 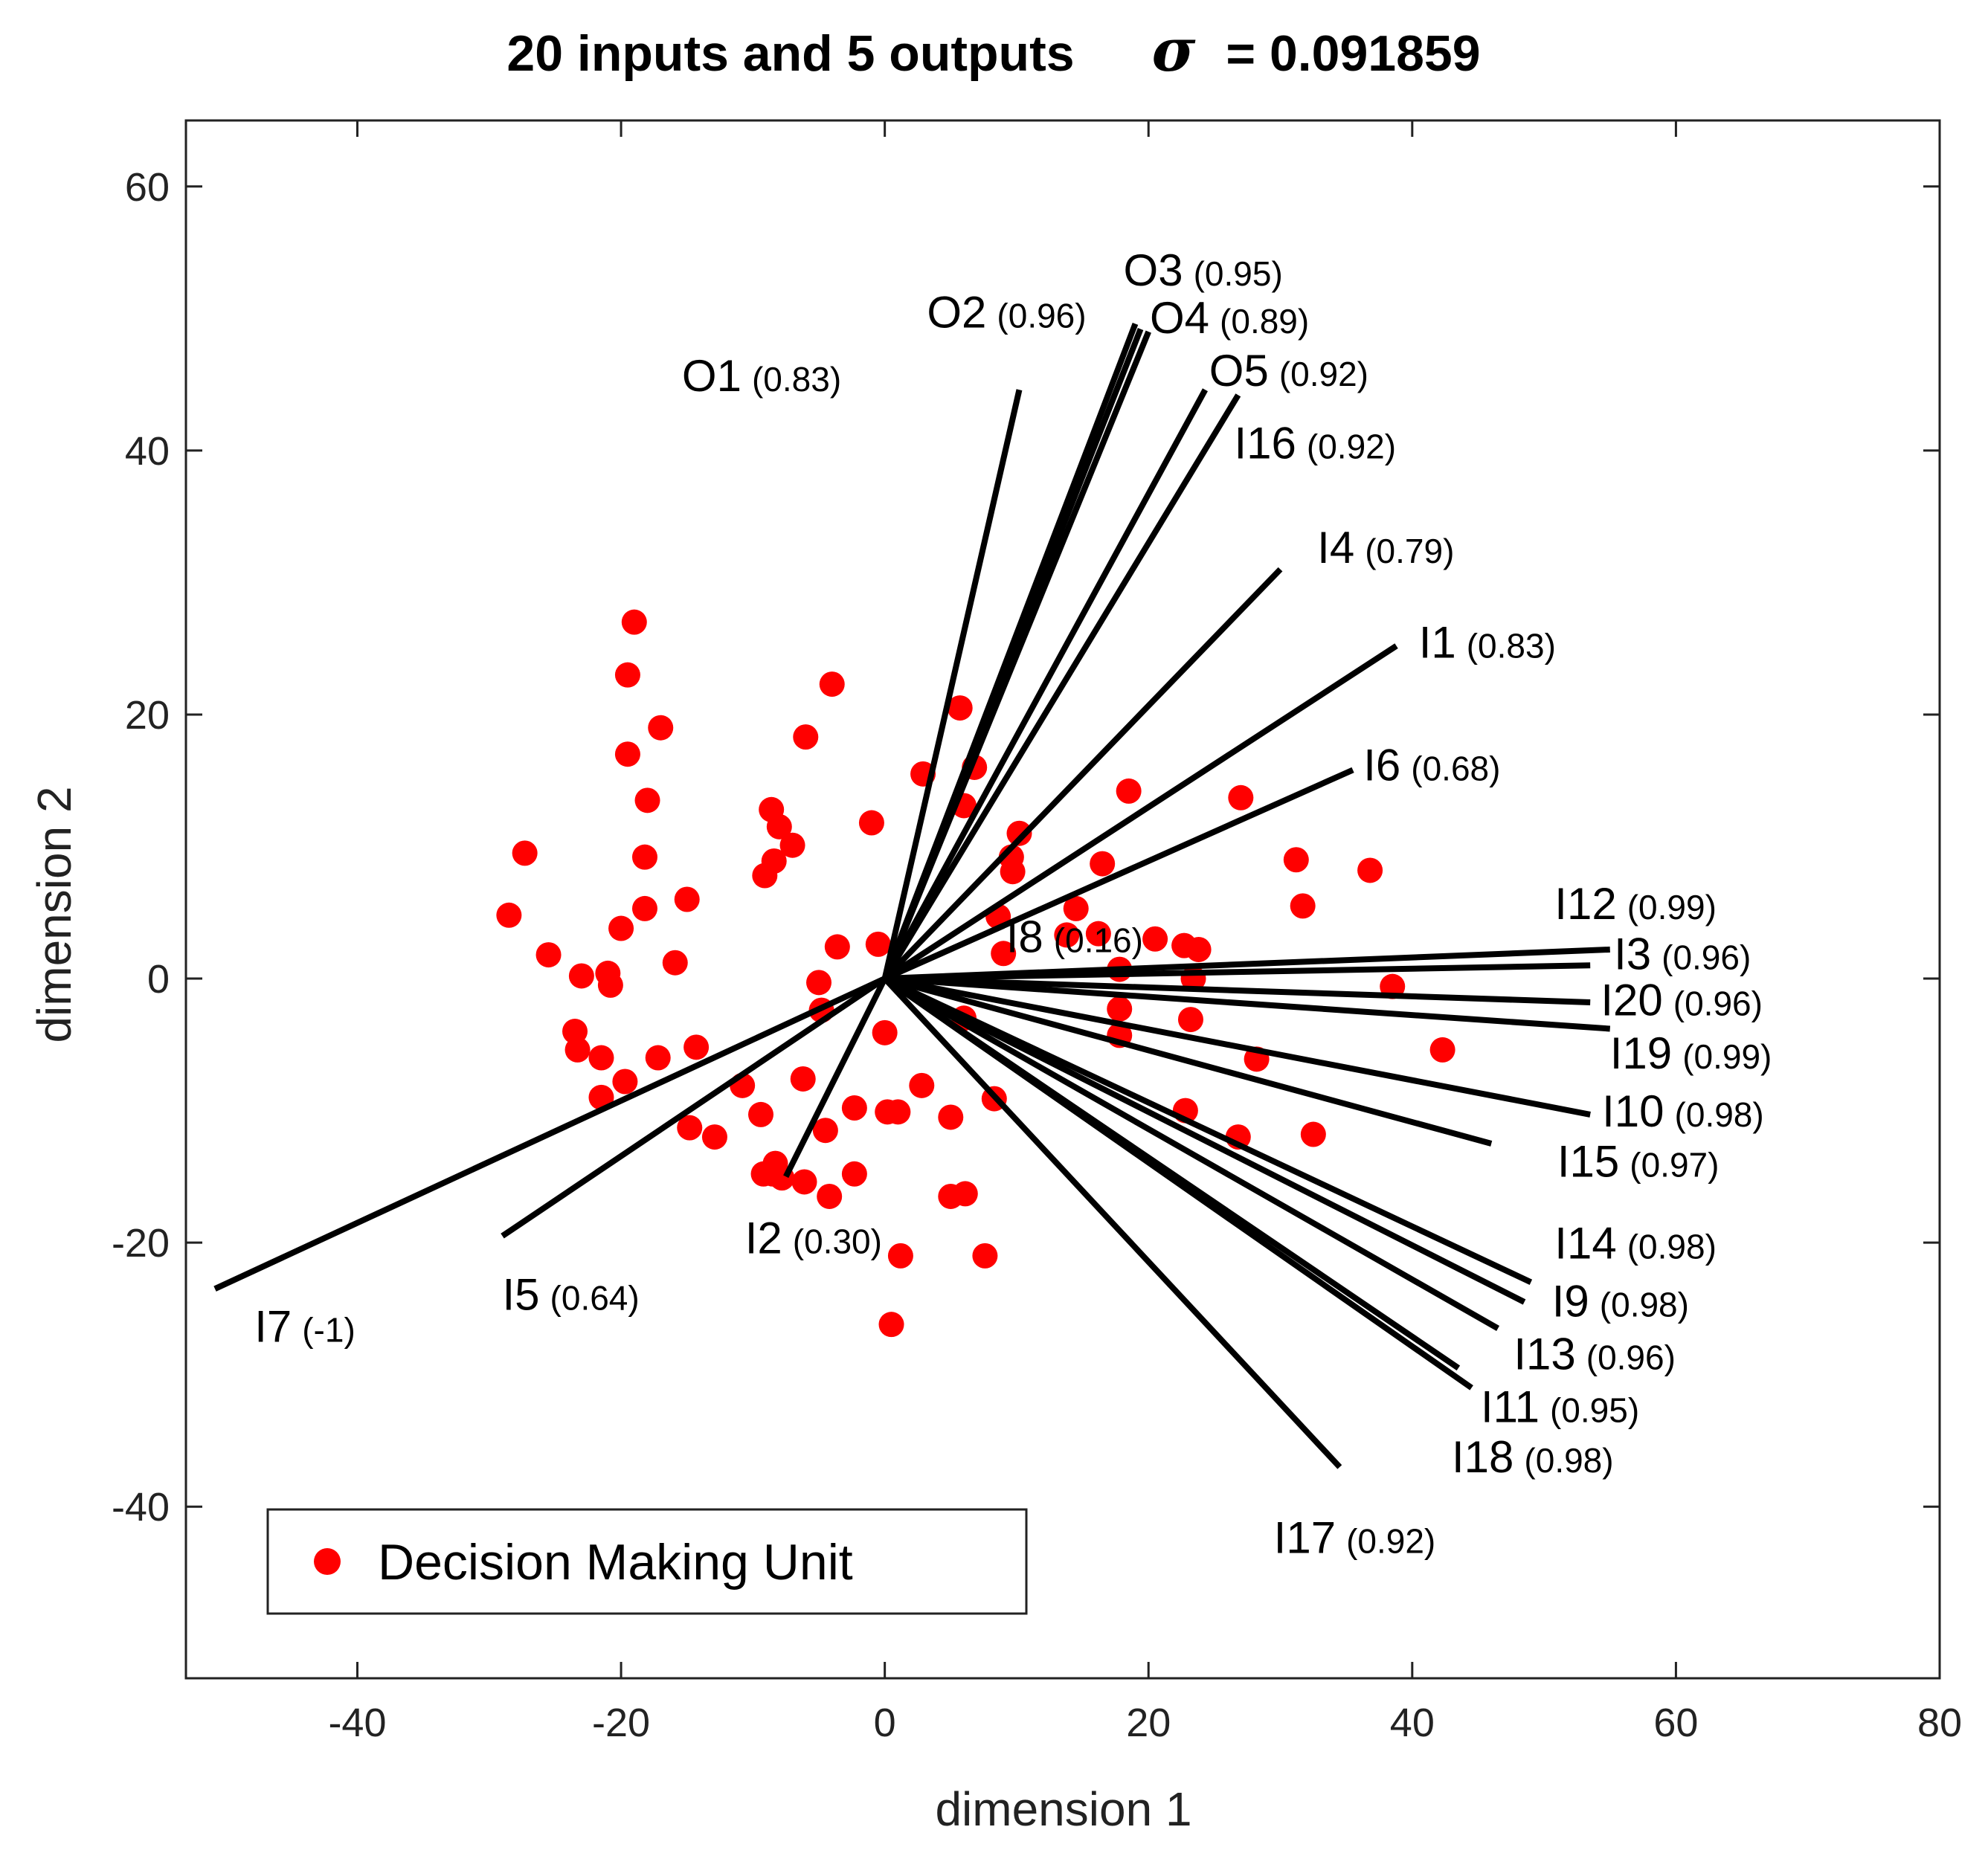 What do you see at coordinates (615, 1563) in the screenshot?
I see `legend-label: Decision Making Unit` at bounding box center [615, 1563].